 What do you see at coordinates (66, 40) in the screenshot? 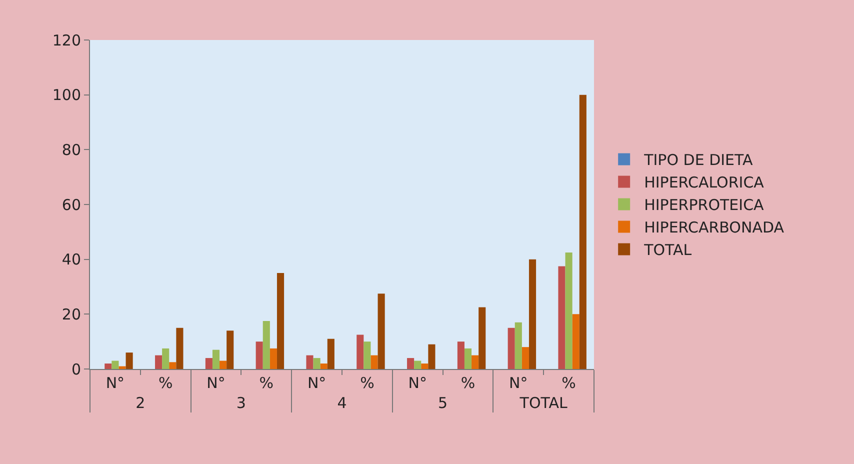
I see `y-tick-label: 120` at bounding box center [66, 40].